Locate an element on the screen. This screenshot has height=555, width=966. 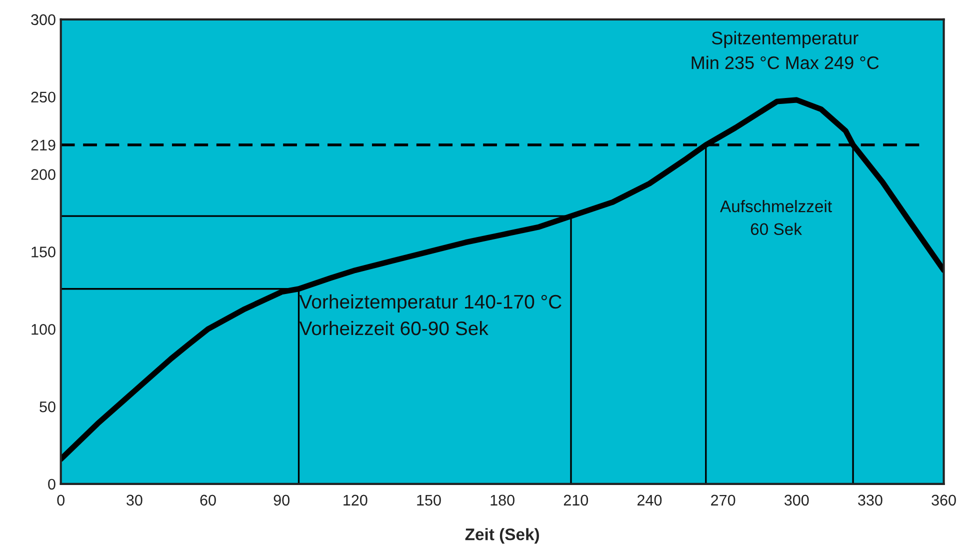
annotation: Aufschmelzzeit 60 Sek is located at coordinates (776, 218).